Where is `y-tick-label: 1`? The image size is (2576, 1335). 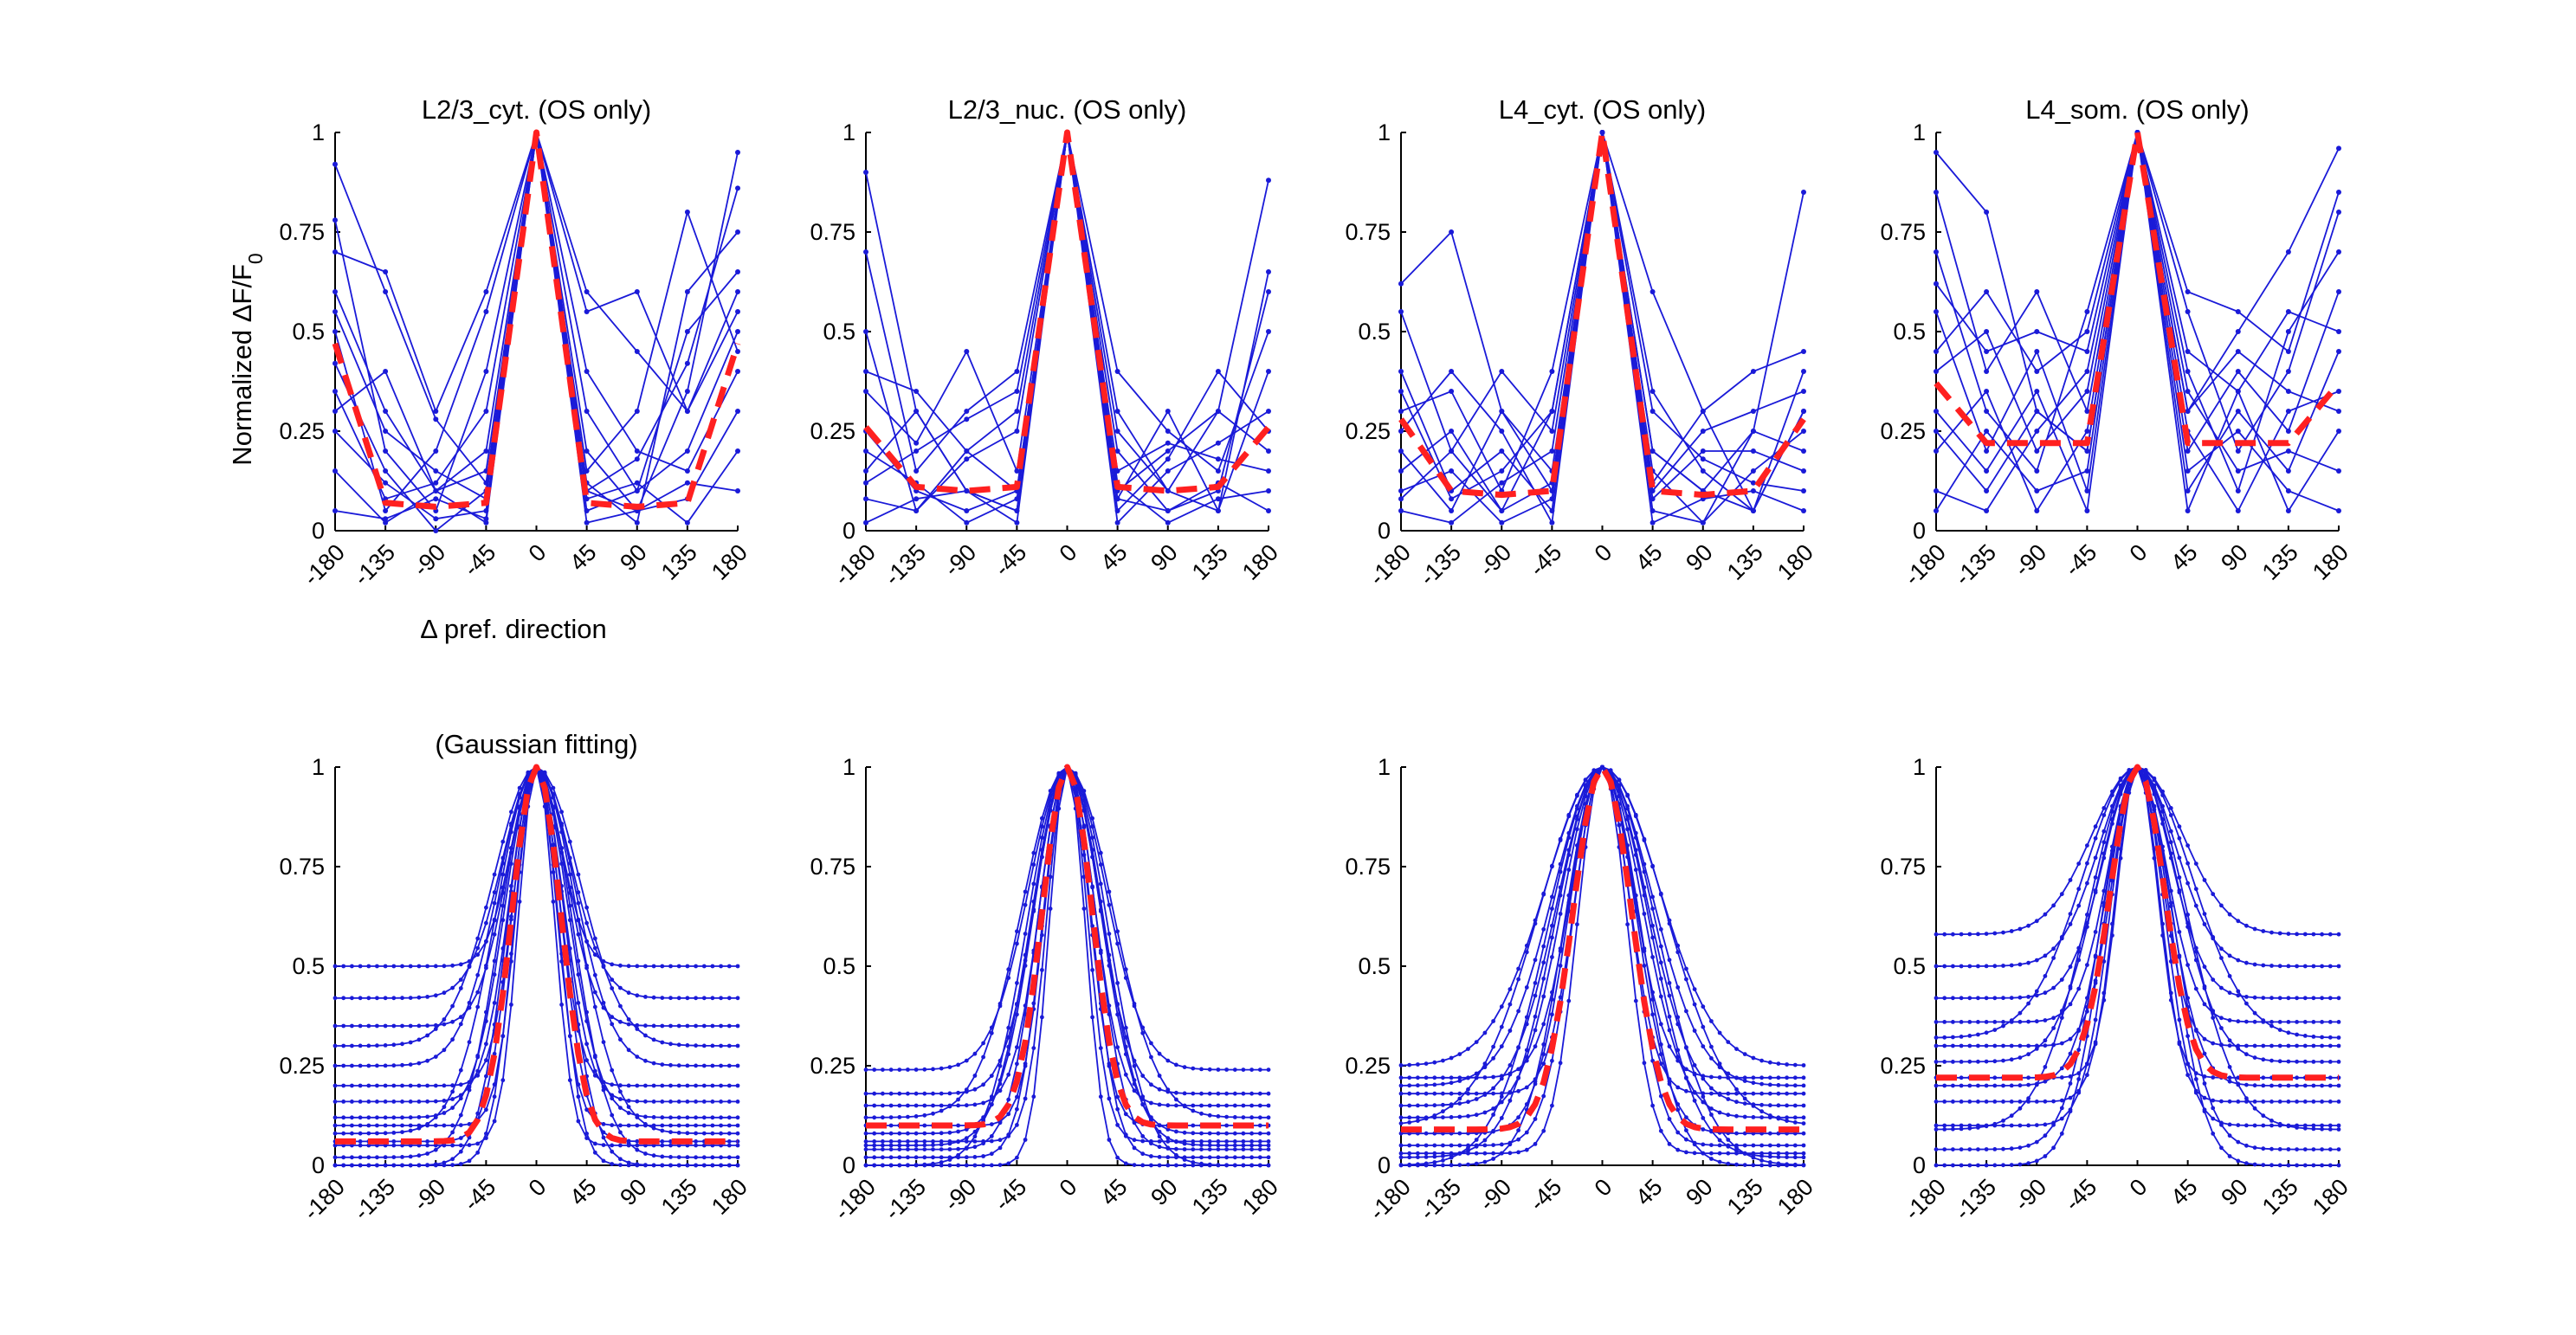 y-tick-label: 1 is located at coordinates (1384, 767).